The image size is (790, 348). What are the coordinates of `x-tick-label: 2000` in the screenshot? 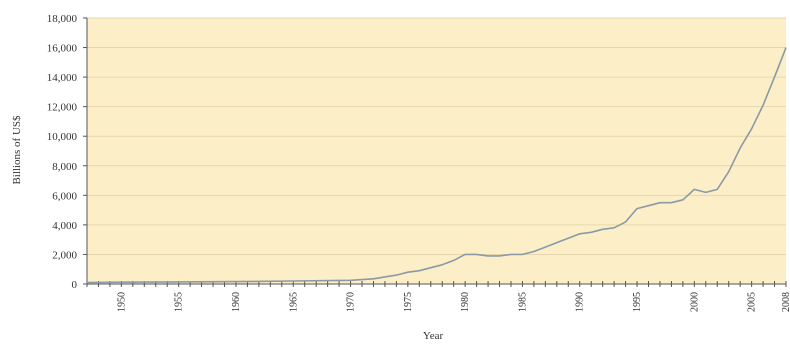 It's located at (694, 302).